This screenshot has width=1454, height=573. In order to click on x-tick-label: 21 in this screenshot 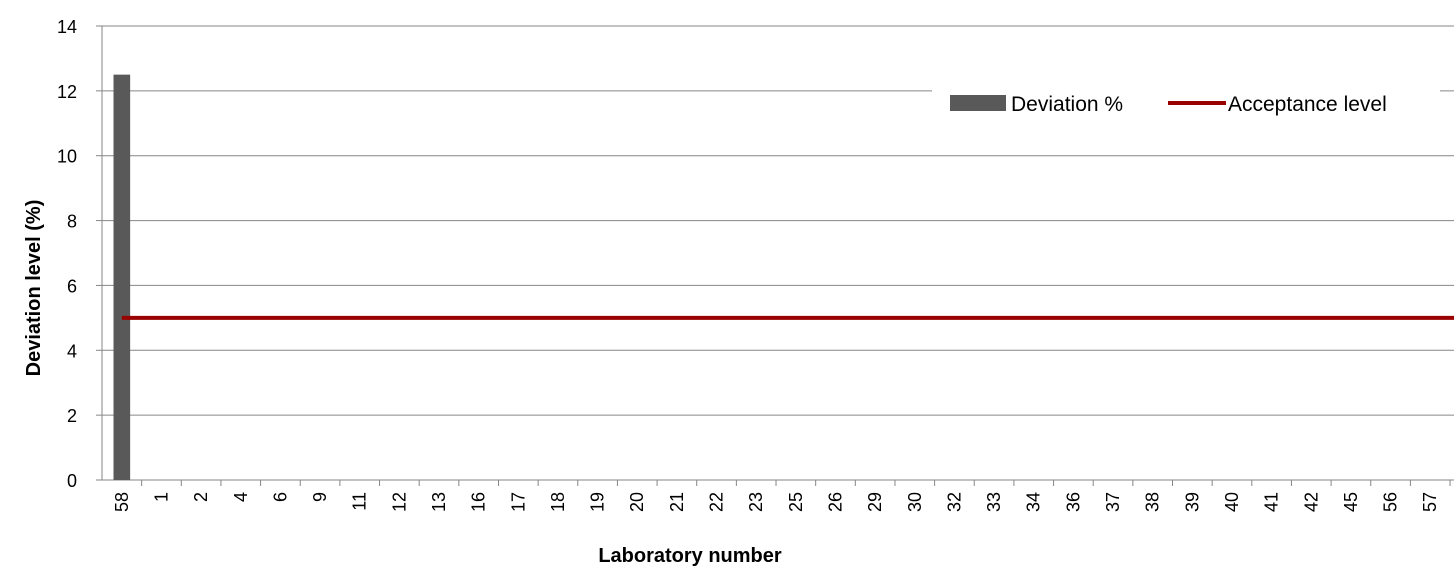, I will do `click(677, 502)`.